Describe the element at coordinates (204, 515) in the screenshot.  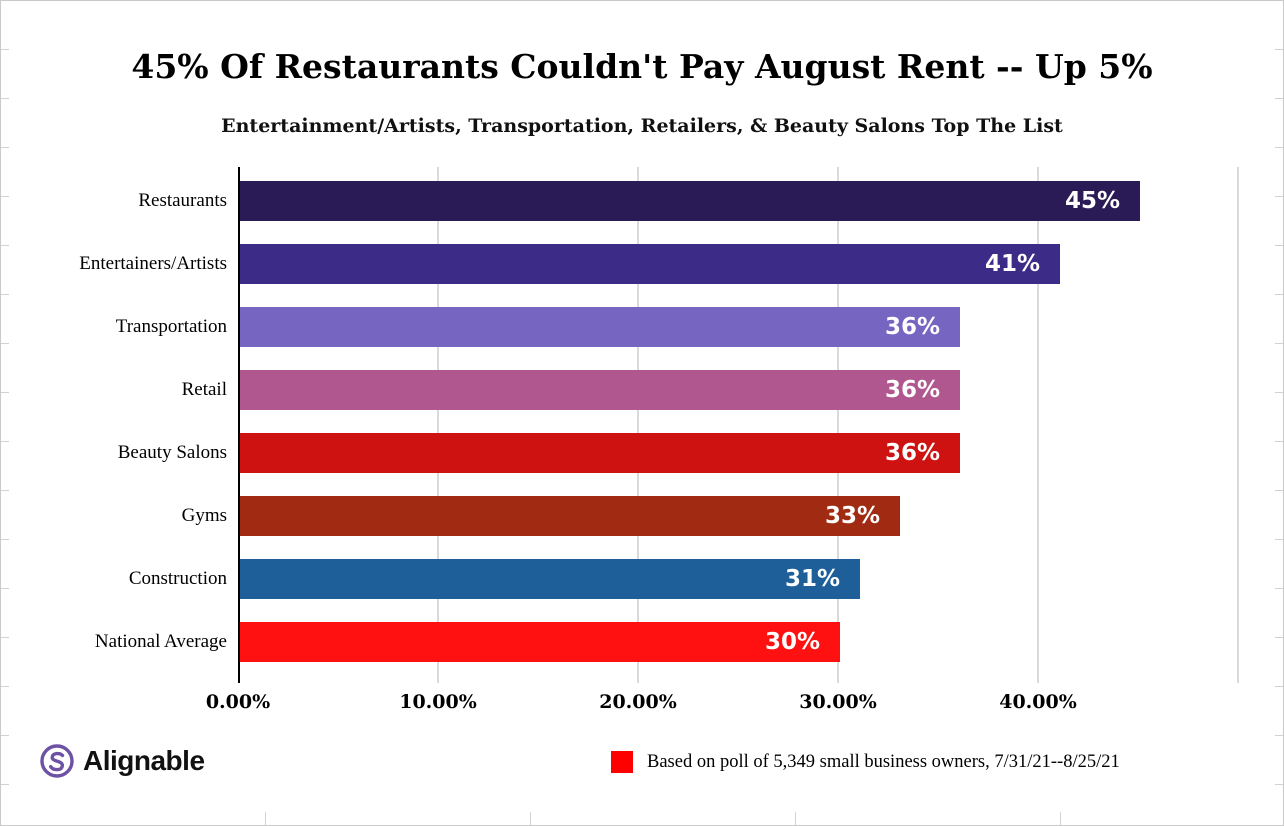
I see `category-label: Gyms` at that location.